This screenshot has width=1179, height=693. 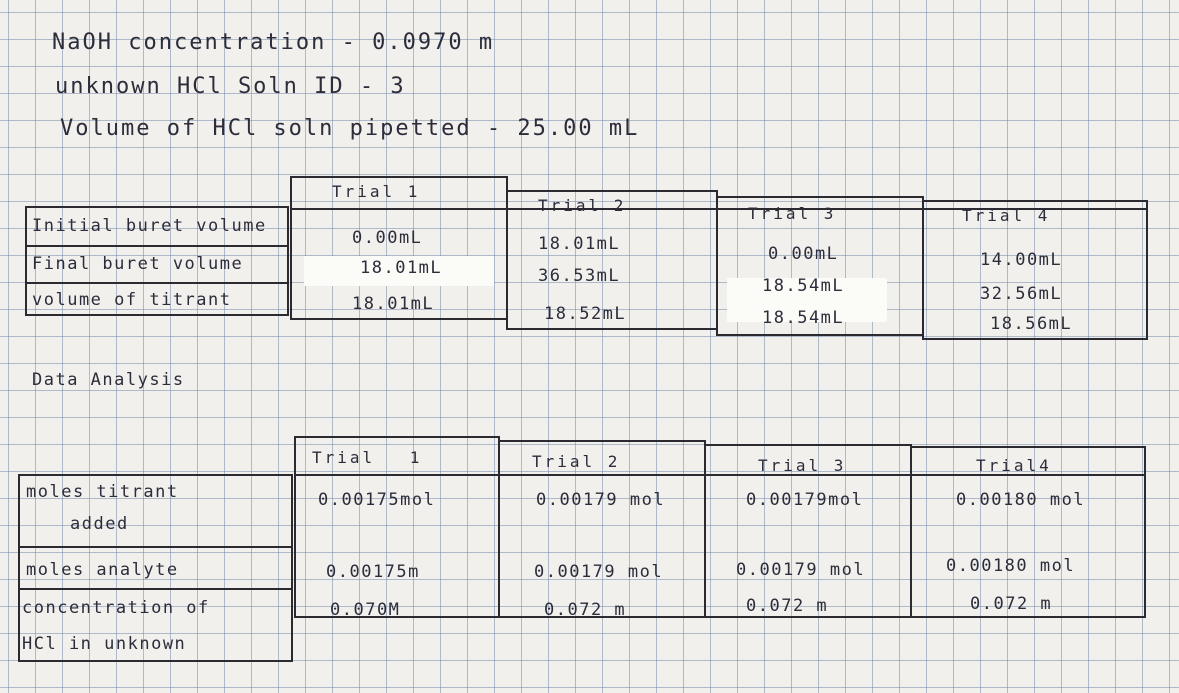 What do you see at coordinates (801, 570) in the screenshot?
I see `t3-moles-analyte: 0.00179 mol` at bounding box center [801, 570].